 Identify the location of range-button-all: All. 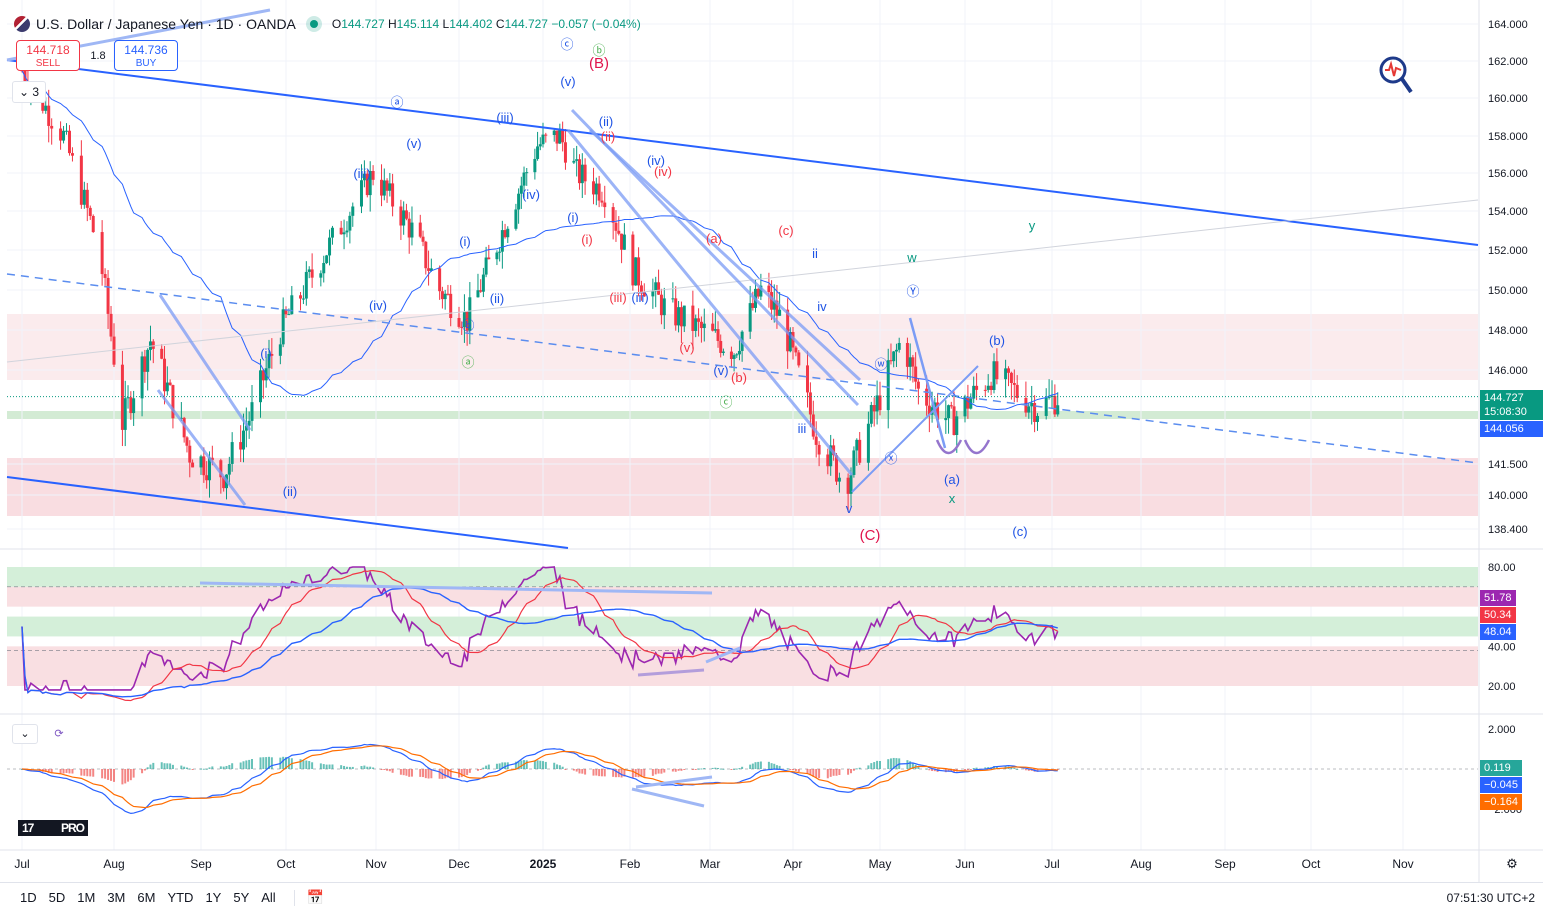
(268, 897).